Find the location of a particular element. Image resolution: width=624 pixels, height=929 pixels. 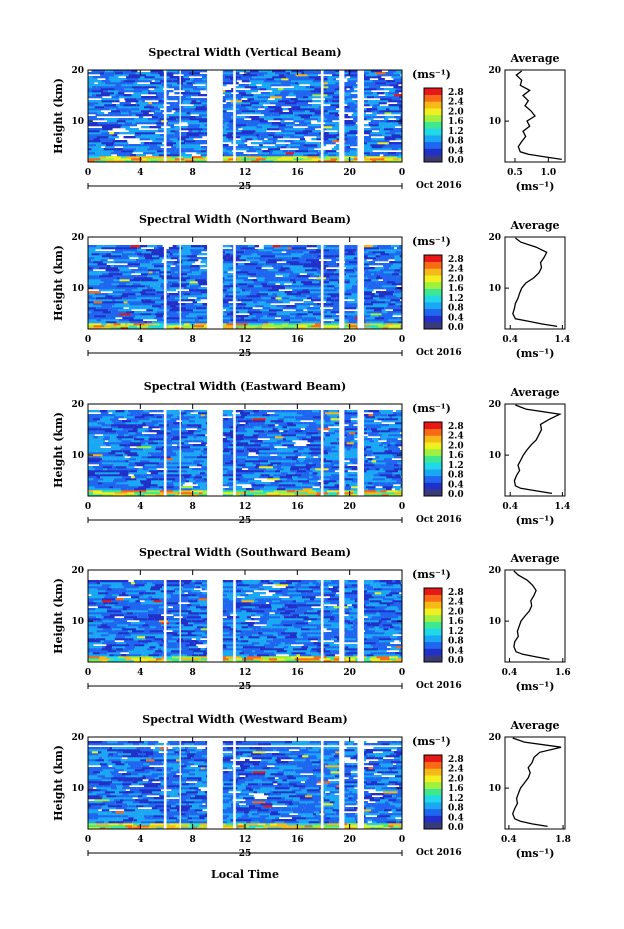

colorbar-segment is located at coordinates (433, 312).